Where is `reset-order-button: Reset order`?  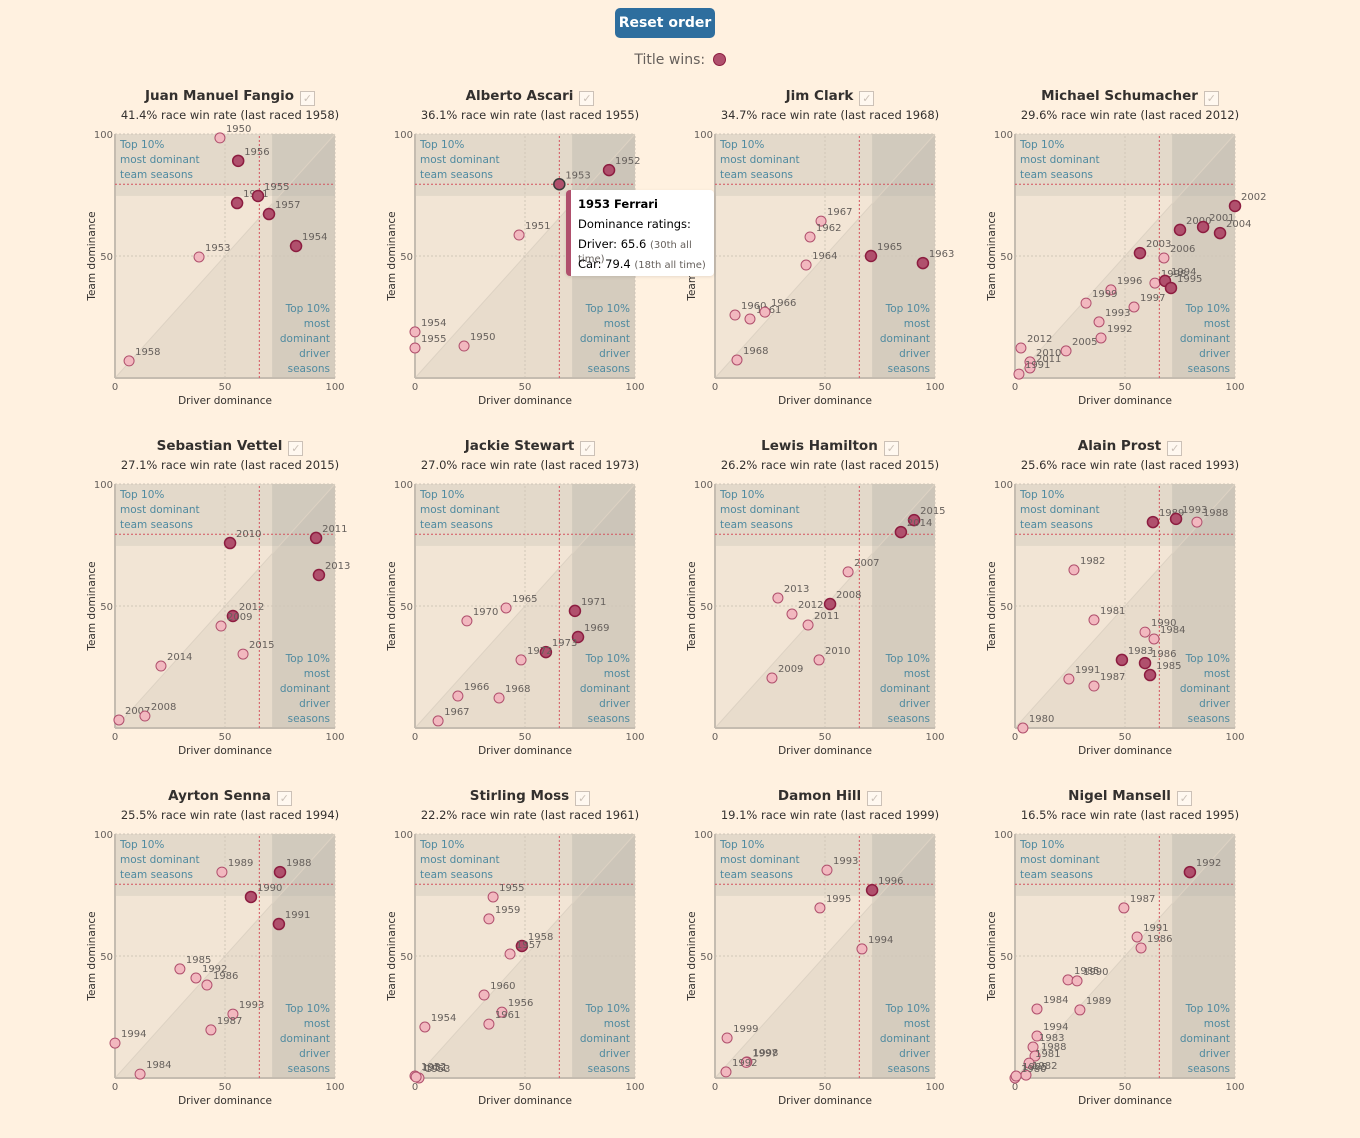
reset-order-button: Reset order is located at coordinates (665, 23).